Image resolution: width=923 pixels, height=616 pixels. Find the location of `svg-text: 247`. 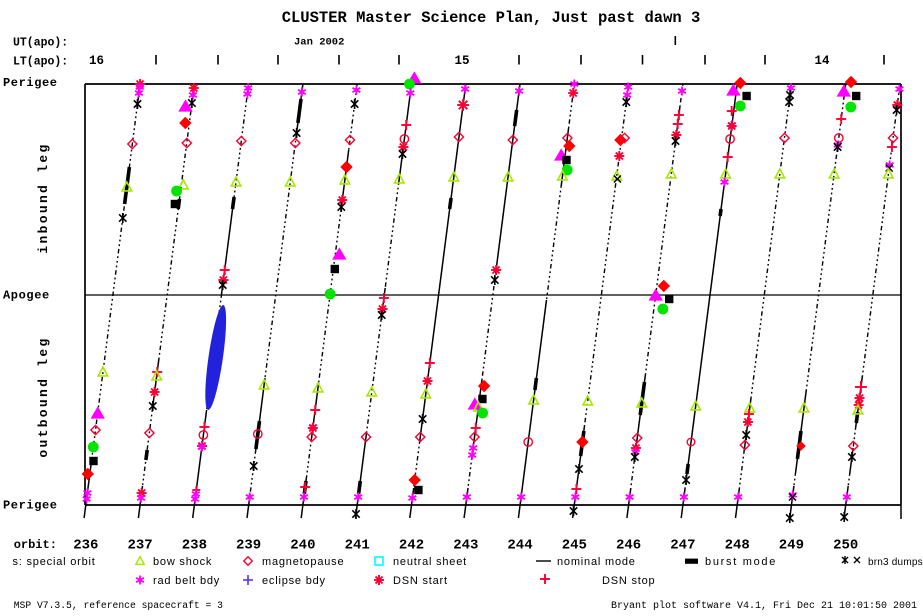

svg-text: 247 is located at coordinates (682, 546).